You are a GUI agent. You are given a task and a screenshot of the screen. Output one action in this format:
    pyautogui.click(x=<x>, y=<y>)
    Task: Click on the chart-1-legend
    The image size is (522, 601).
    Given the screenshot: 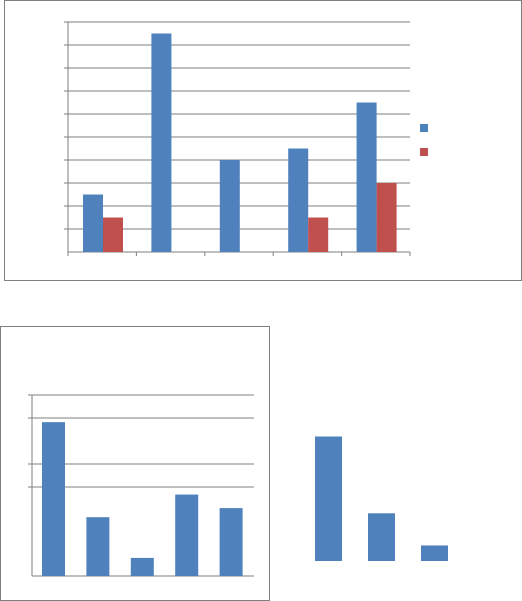 What is the action you would take?
    pyautogui.click(x=424, y=140)
    